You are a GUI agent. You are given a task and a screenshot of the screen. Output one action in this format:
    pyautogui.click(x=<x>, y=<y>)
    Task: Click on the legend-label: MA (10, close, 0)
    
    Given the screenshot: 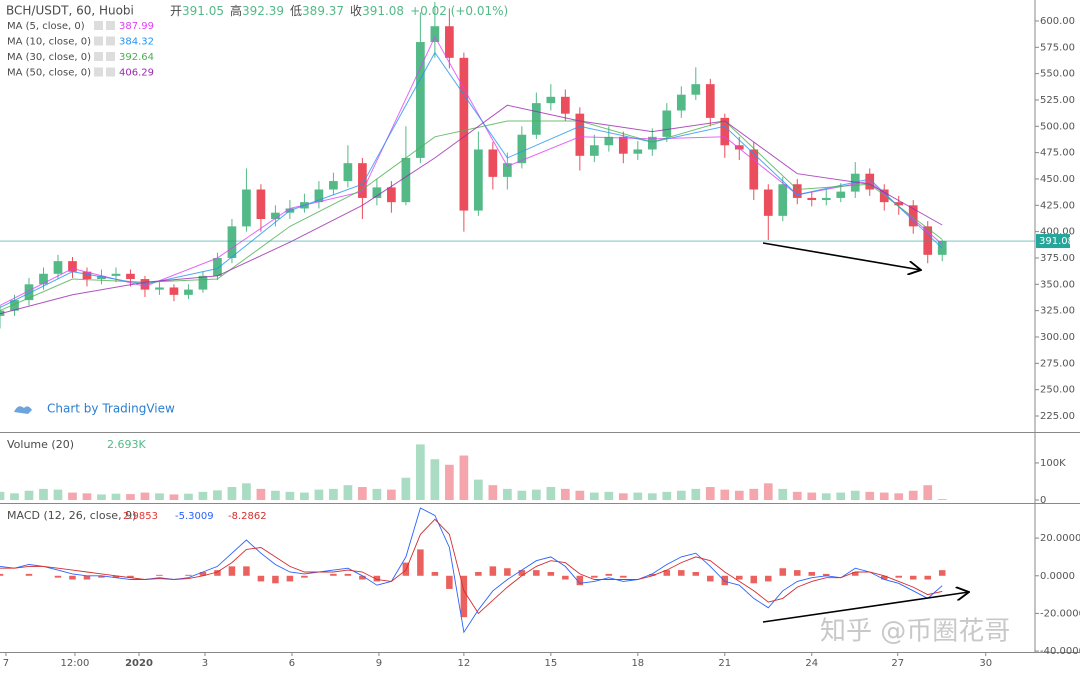 What is the action you would take?
    pyautogui.click(x=49, y=42)
    